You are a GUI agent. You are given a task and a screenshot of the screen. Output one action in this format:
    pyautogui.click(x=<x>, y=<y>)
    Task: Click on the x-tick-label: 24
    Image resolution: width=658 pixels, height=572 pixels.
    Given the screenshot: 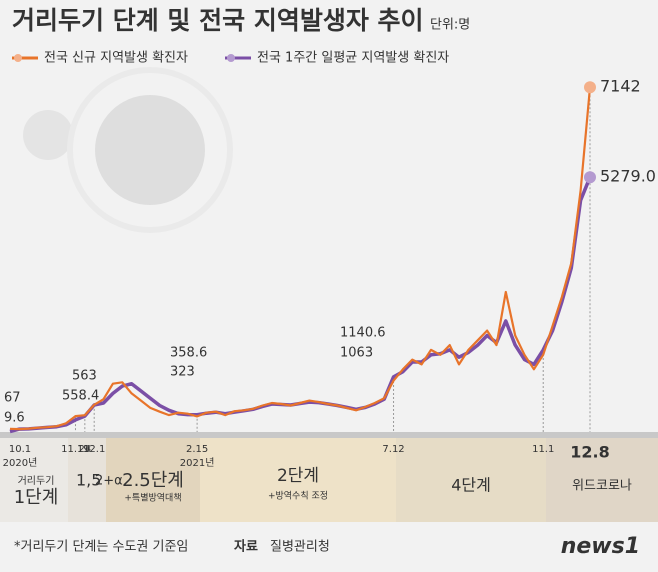 What is the action you would take?
    pyautogui.click(x=84, y=449)
    